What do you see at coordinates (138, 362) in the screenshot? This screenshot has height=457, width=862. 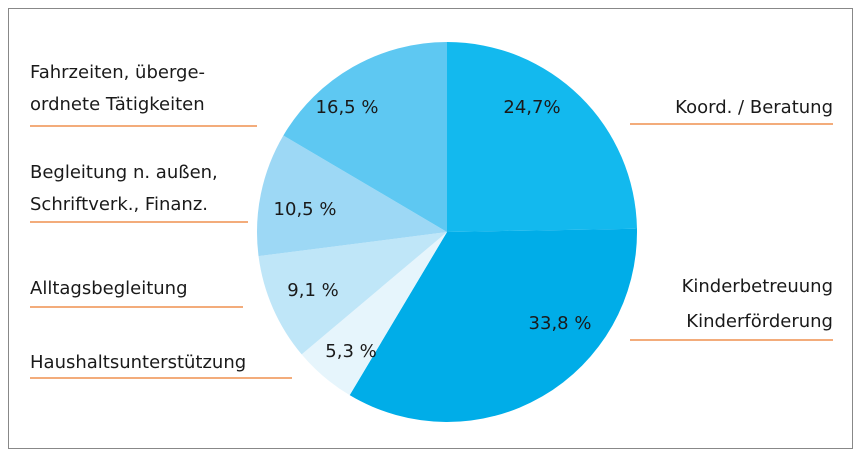 I see `category-label: Haushaltsunterstützung` at bounding box center [138, 362].